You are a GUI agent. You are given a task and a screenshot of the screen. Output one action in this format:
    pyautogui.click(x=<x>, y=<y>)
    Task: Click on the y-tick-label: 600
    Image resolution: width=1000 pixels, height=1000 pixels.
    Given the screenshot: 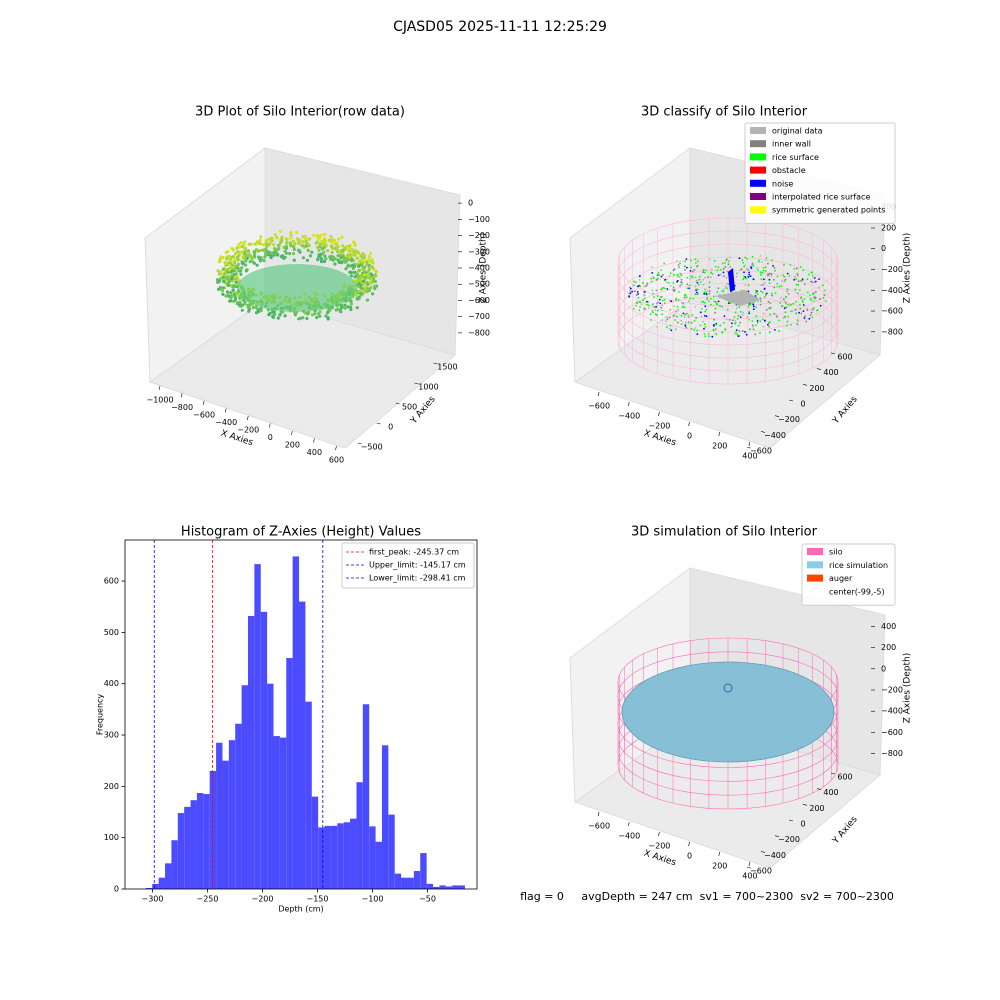 What is the action you would take?
    pyautogui.click(x=844, y=356)
    